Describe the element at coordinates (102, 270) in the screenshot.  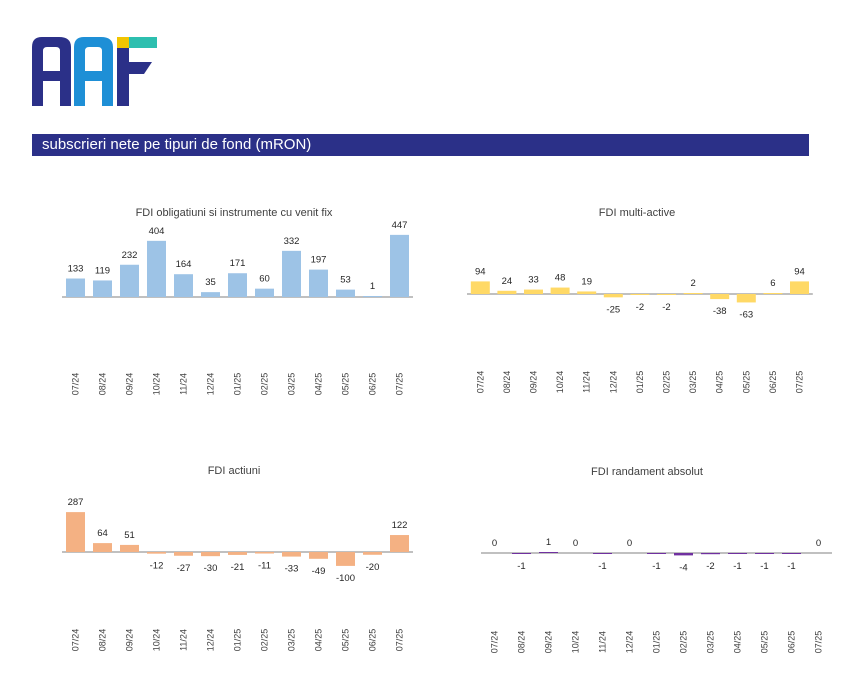
I see `data-label: 119` at that location.